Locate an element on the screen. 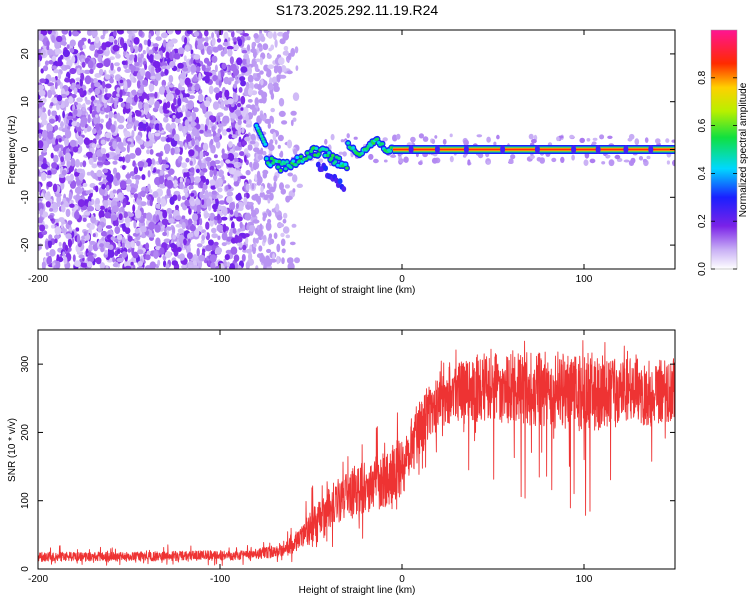  bottom-y-tick-label: 300 is located at coordinates (25, 363).